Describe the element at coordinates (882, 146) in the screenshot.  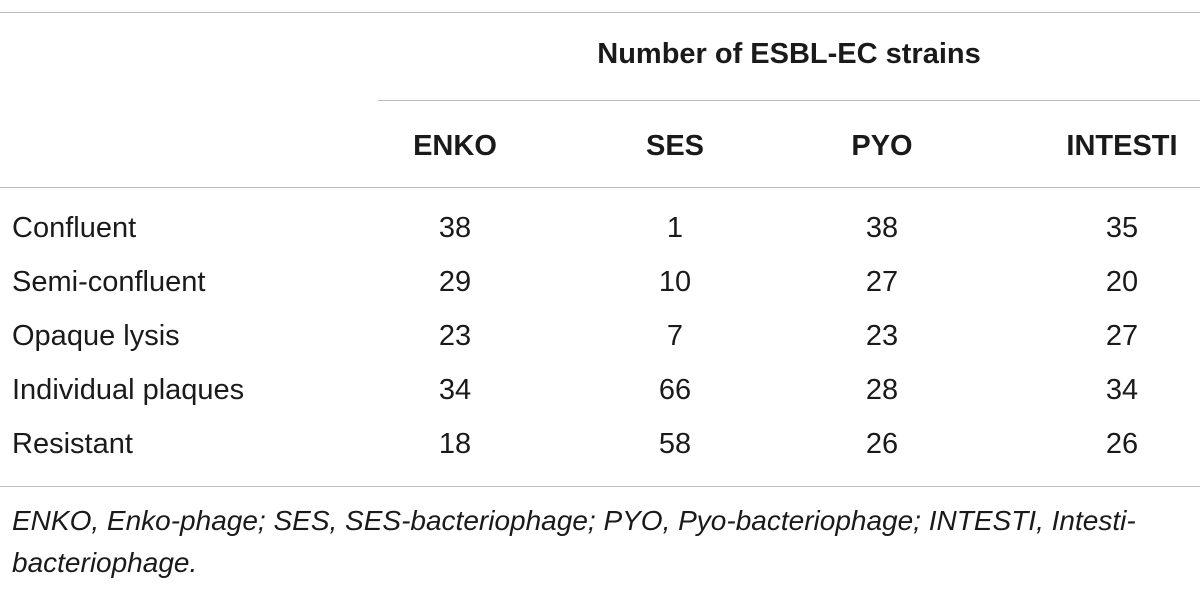
I see `column-header-pyo: PYO` at that location.